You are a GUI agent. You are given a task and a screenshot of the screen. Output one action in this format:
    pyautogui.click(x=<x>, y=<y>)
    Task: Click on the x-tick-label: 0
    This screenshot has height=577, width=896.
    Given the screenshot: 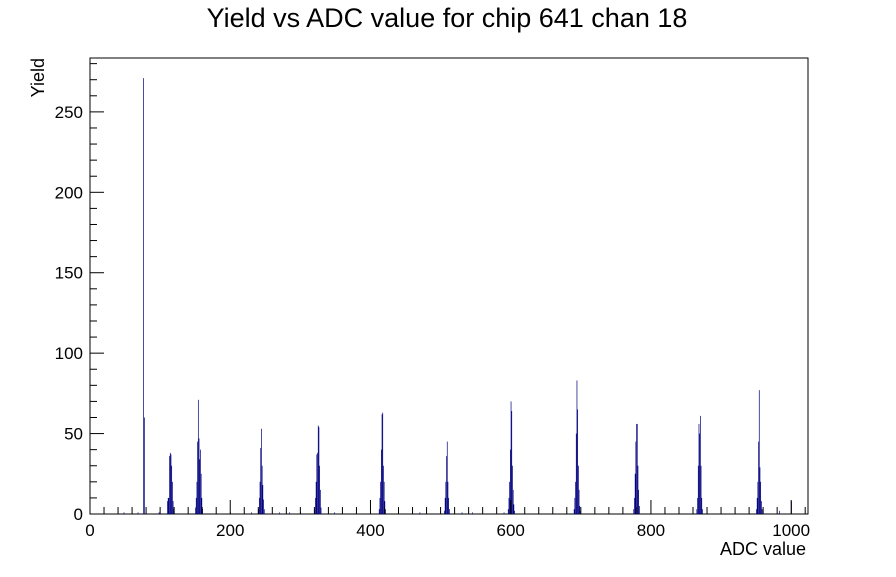 What is the action you would take?
    pyautogui.click(x=89, y=530)
    